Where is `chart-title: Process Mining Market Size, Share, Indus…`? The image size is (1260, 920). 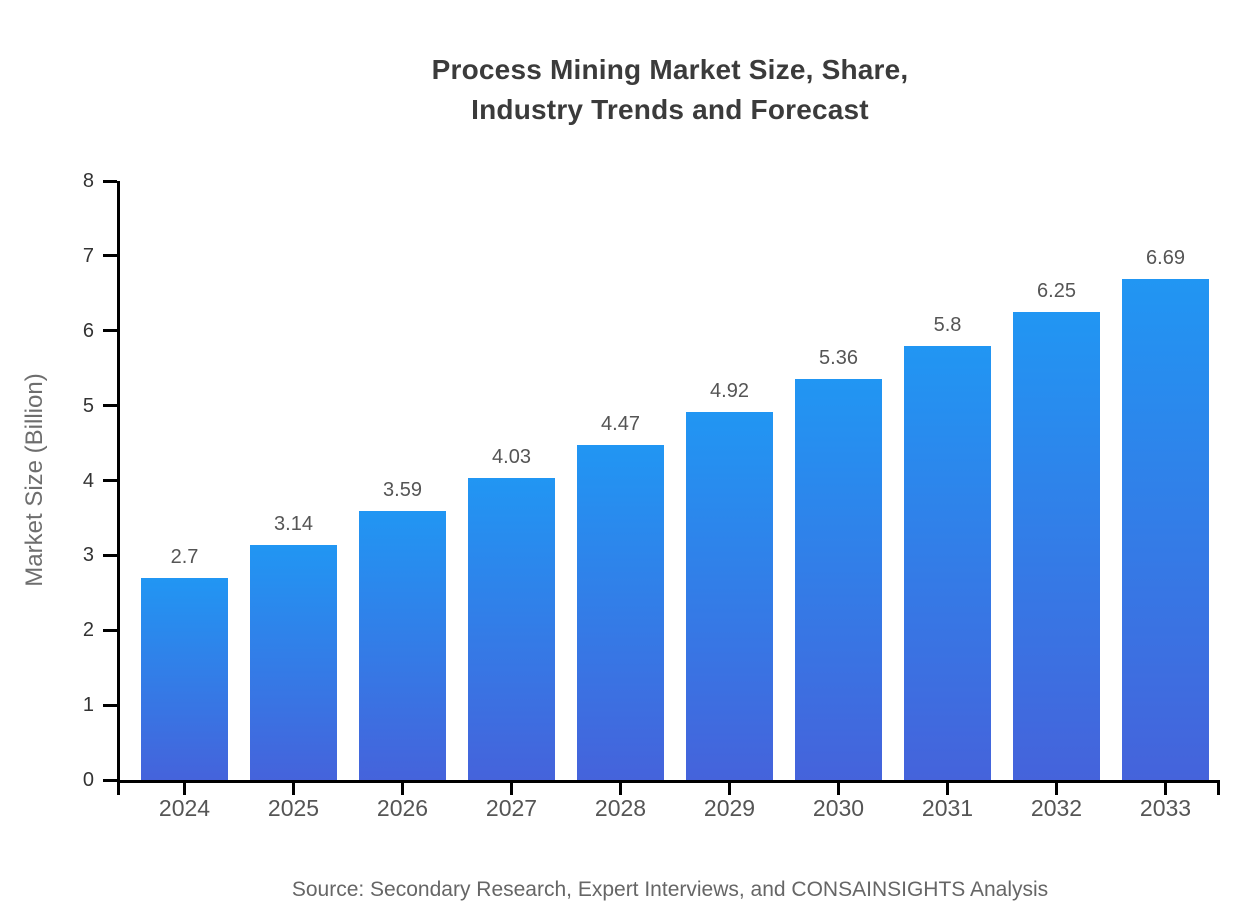 chart-title: Process Mining Market Size, Share, Indus… is located at coordinates (670, 90).